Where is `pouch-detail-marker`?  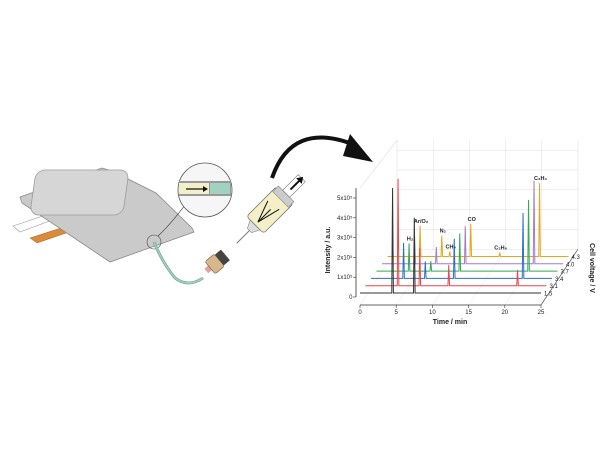
pouch-detail-marker is located at coordinates (154, 242).